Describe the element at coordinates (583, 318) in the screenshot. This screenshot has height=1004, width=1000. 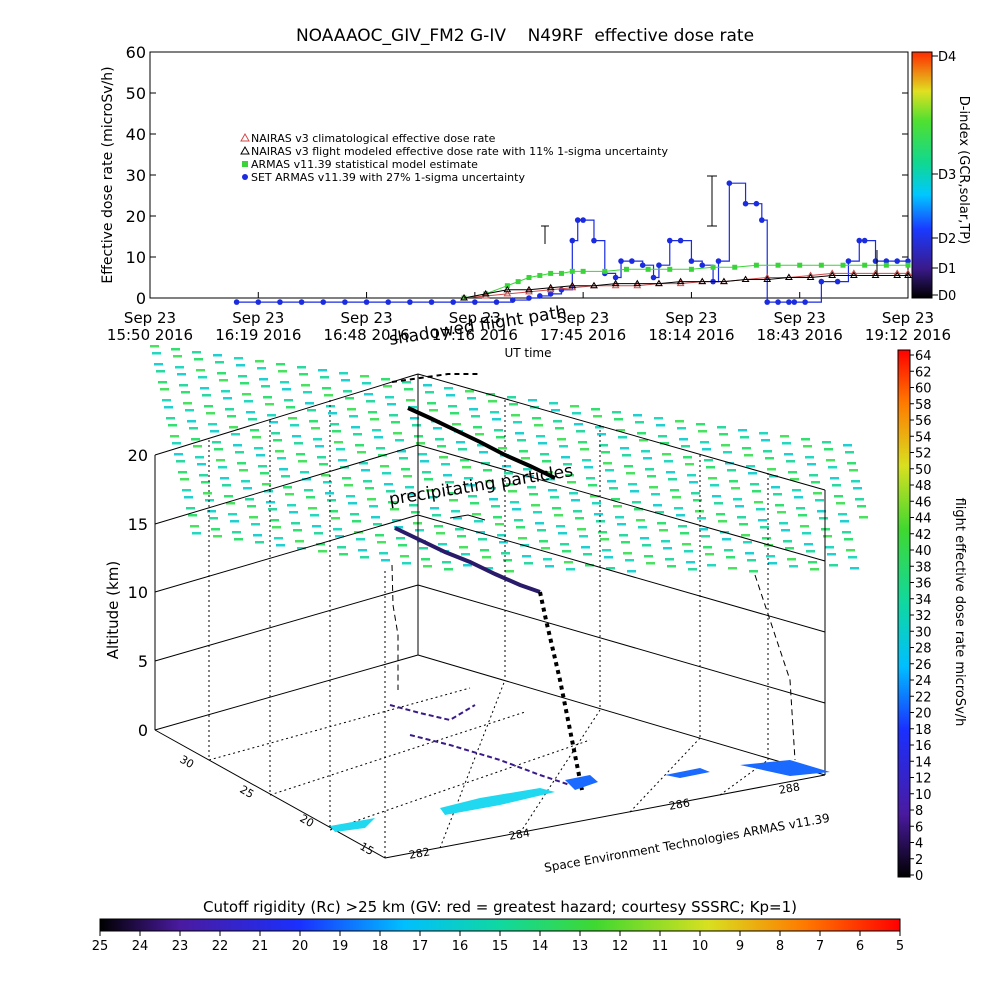
I see `x-tick-date: Sep 23` at that location.